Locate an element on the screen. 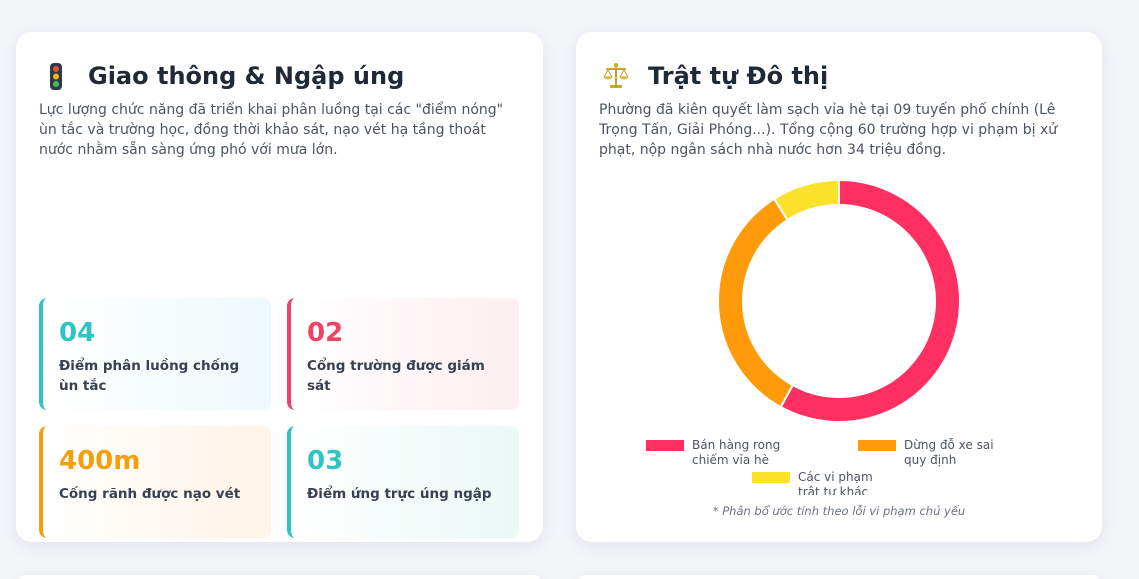 This screenshot has height=579, width=1139. stat-label: Điểm phân luồng chống ùn tắc is located at coordinates (149, 376).